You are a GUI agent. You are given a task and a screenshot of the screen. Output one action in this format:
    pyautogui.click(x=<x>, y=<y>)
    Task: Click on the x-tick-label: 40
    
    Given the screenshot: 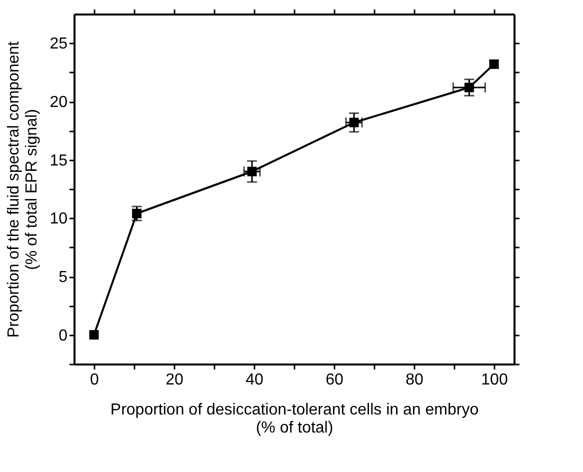 What is the action you would take?
    pyautogui.click(x=255, y=380)
    